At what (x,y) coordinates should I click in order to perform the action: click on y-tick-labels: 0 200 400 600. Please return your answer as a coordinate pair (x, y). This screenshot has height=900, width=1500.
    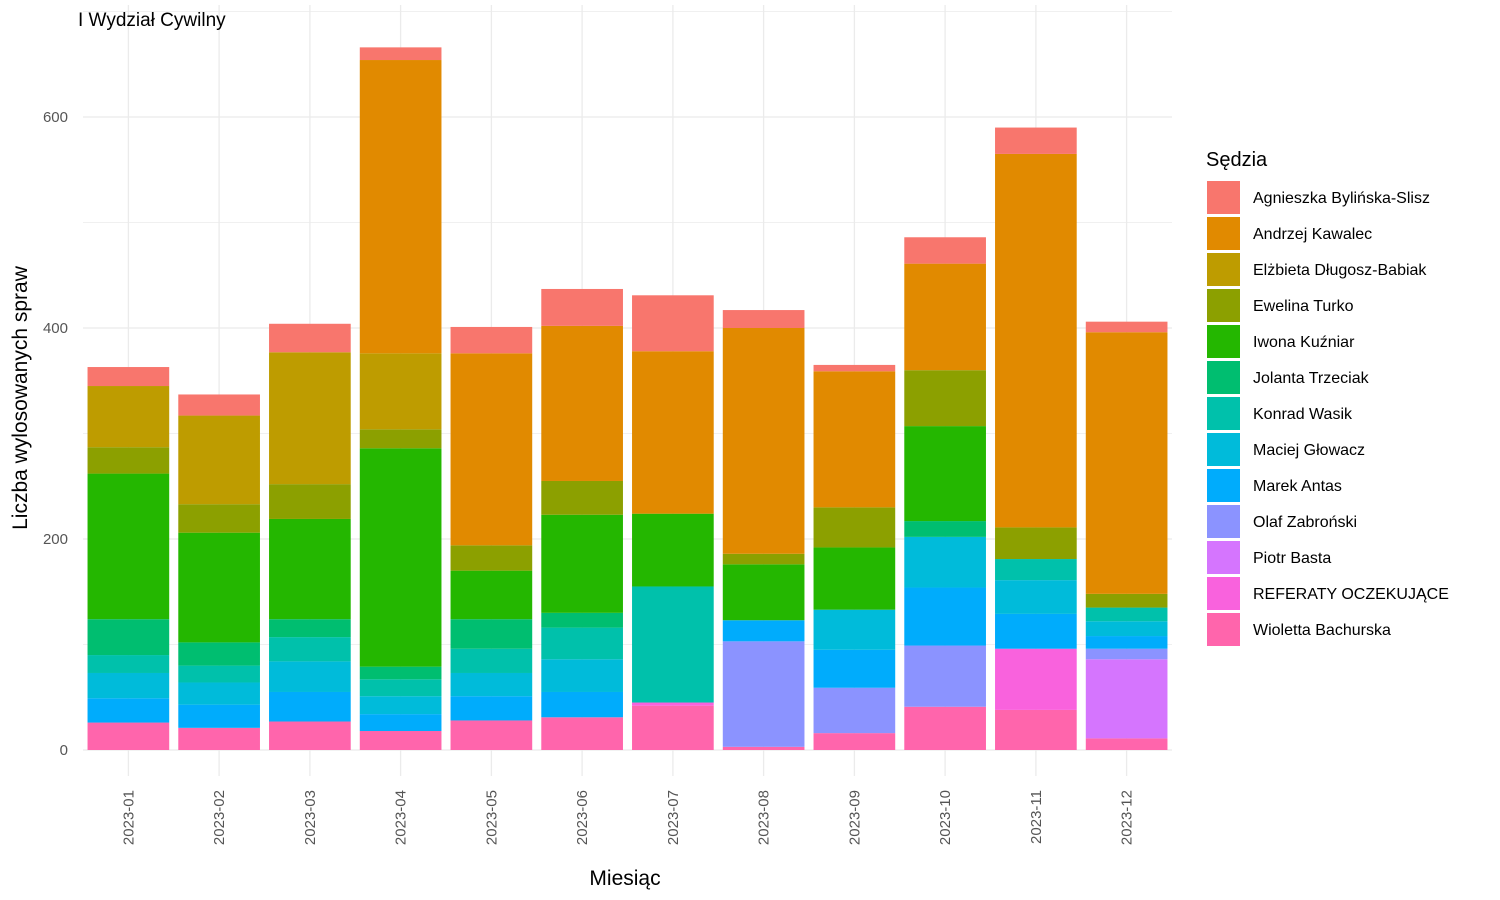
    Looking at the image, I should click on (55, 434).